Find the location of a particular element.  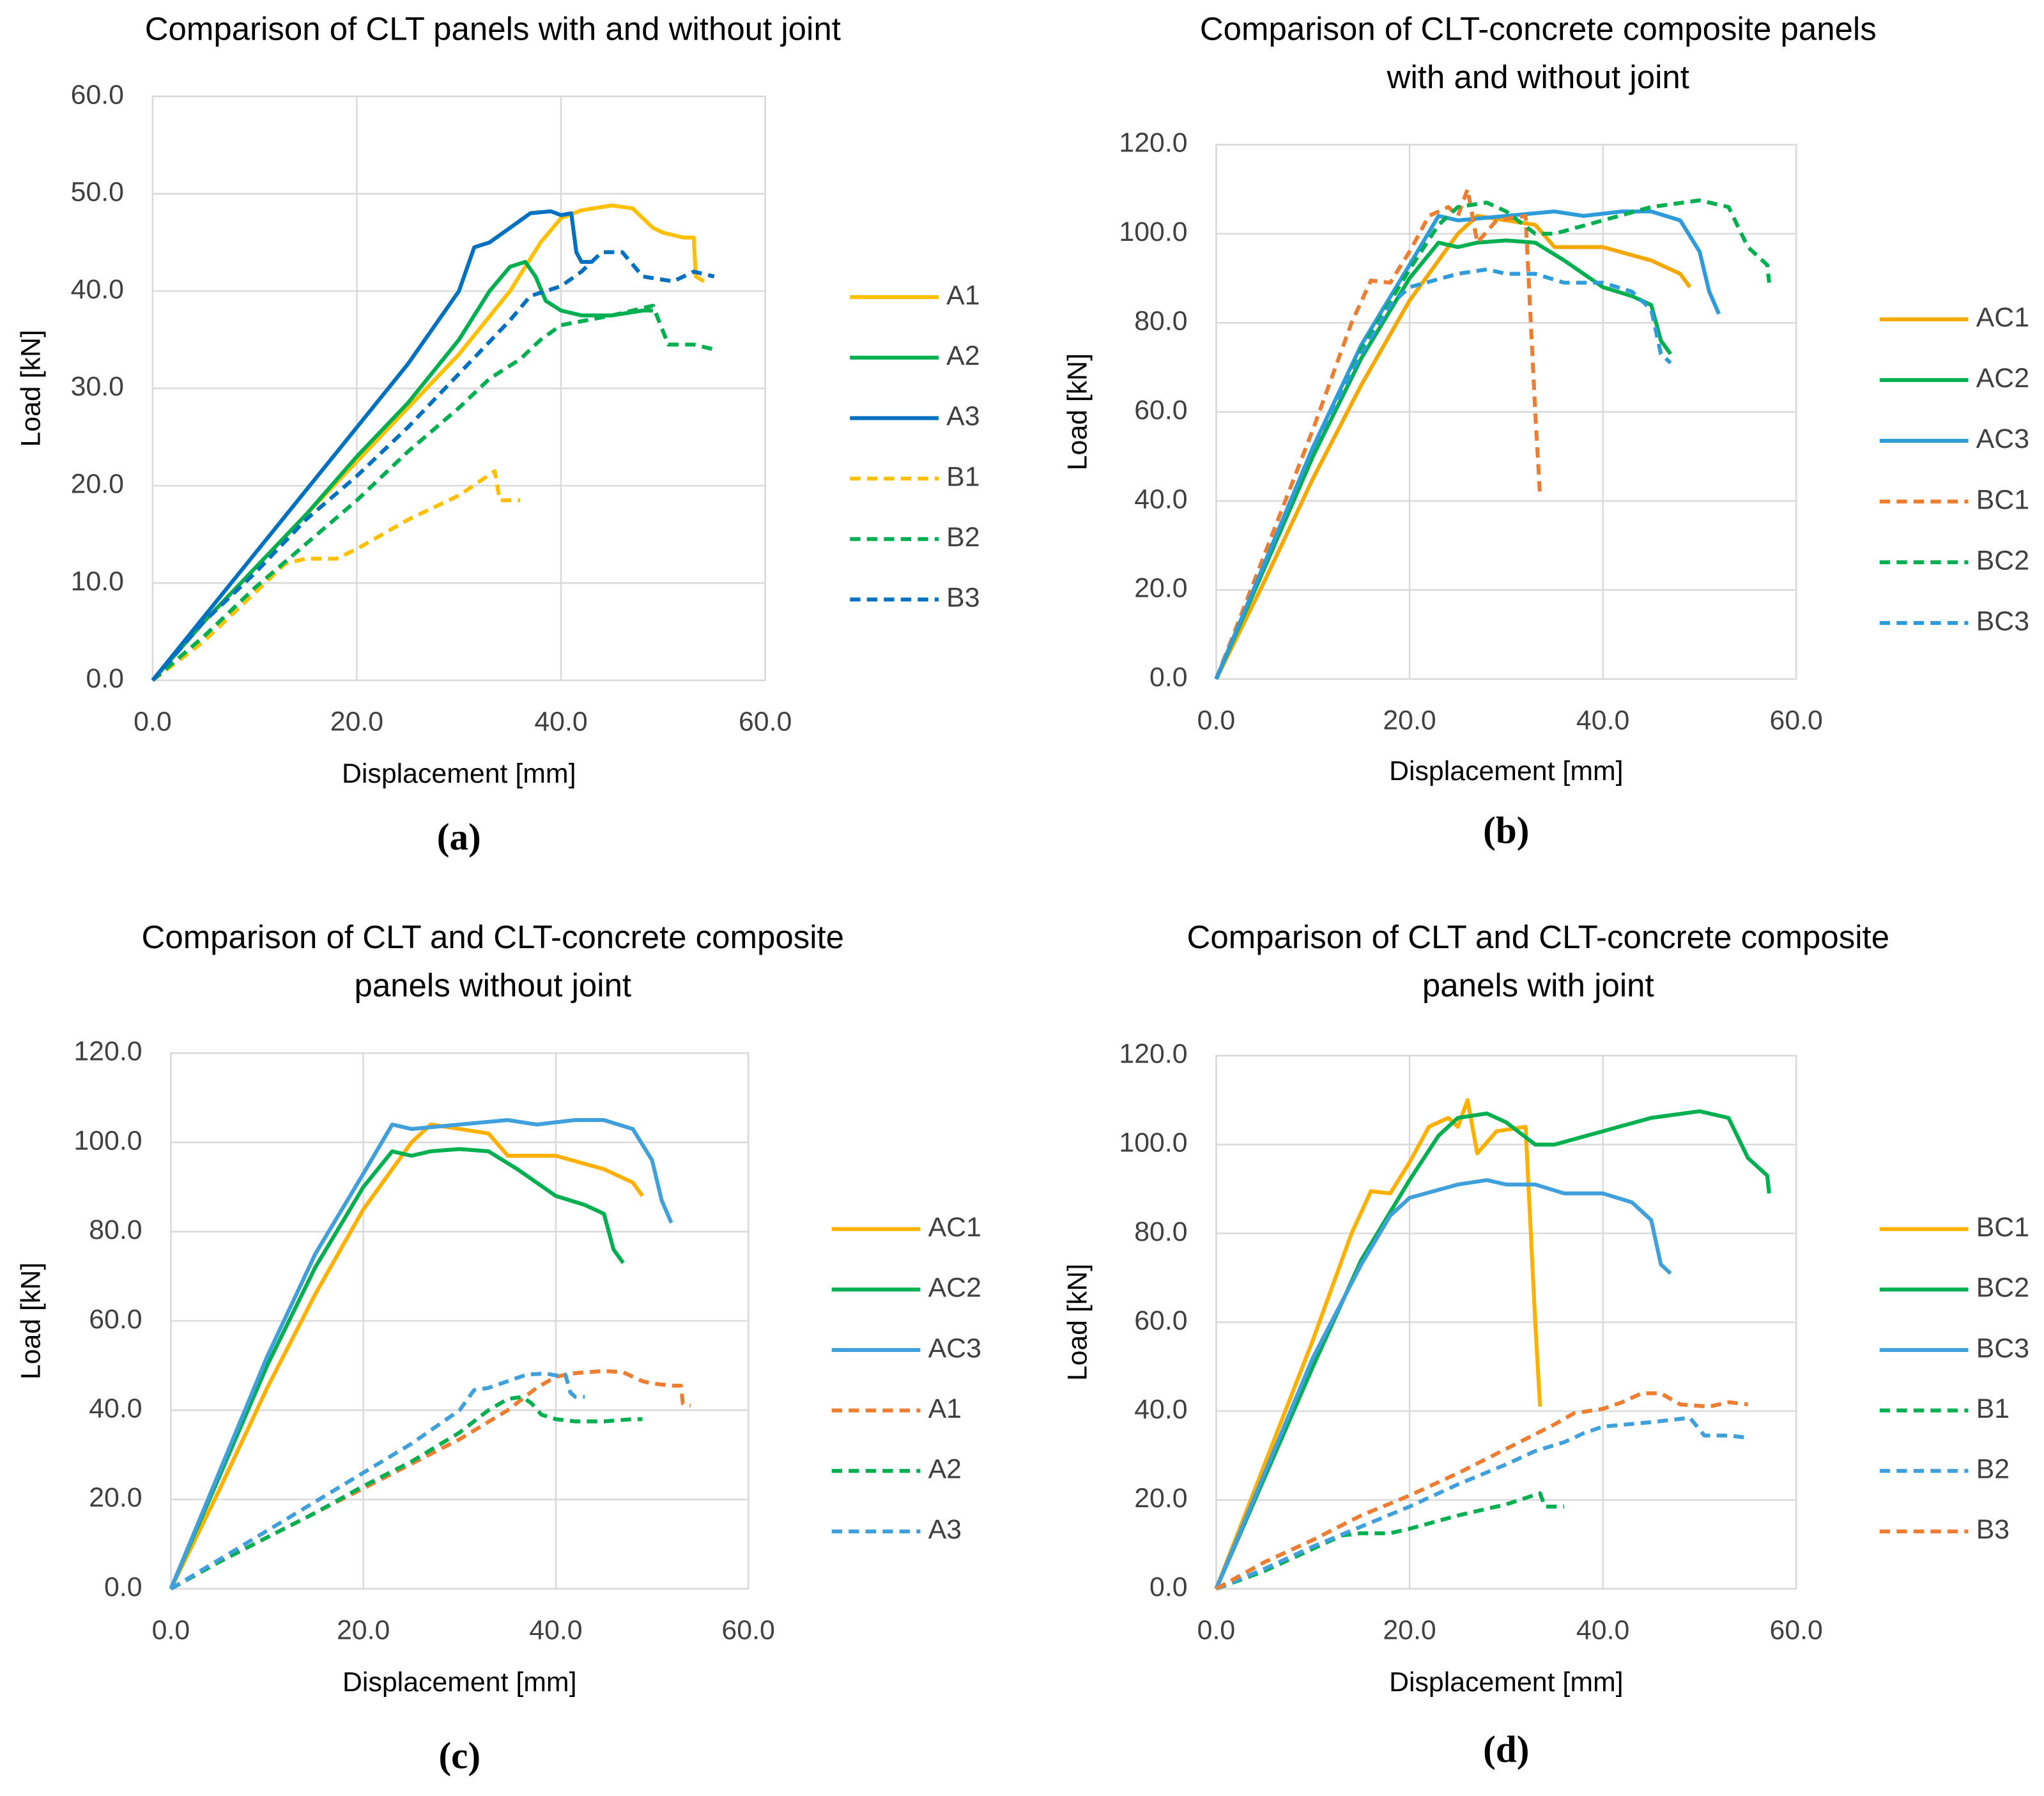

chart-title: panels with joint is located at coordinates (1538, 985).